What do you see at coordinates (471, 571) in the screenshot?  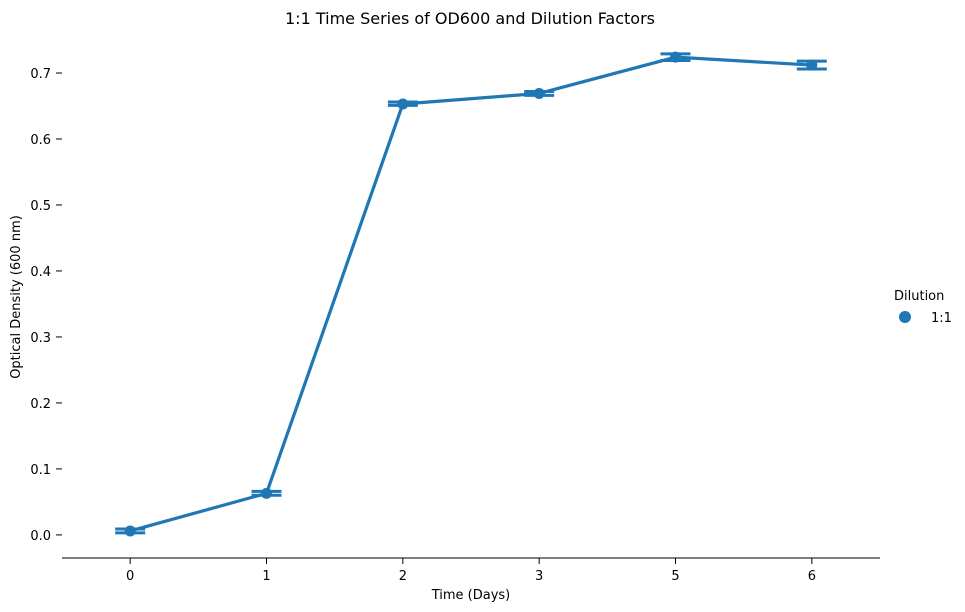 I see `x-ticks: 0 1 2 3 5 6` at bounding box center [471, 571].